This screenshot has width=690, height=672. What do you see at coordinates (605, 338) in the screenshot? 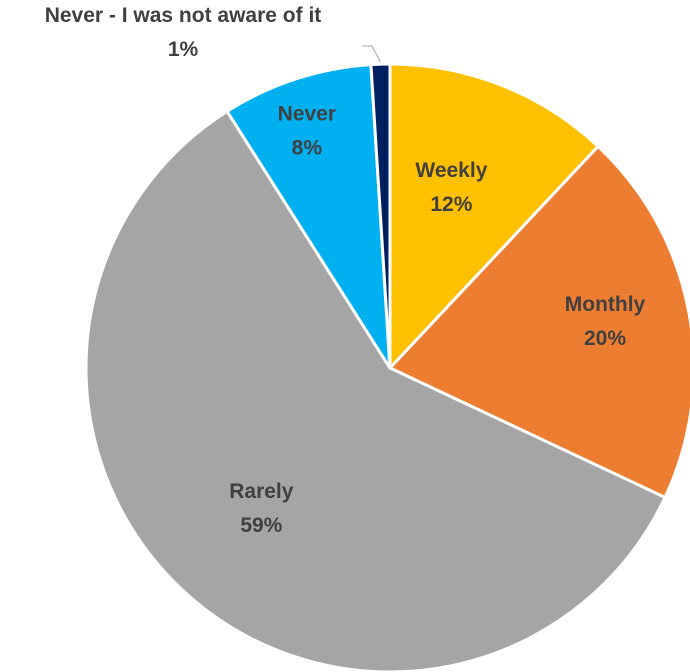
I see `data-label-percent-monthly: 20%` at bounding box center [605, 338].